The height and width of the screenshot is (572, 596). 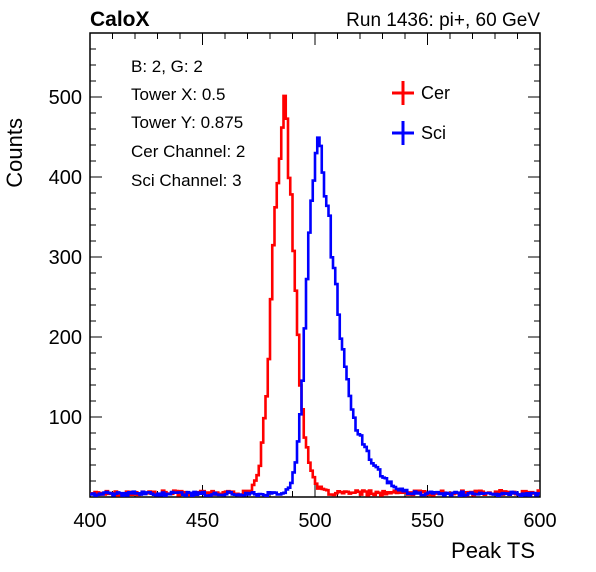 I want to click on legend-marker-cer, so click(x=403, y=93).